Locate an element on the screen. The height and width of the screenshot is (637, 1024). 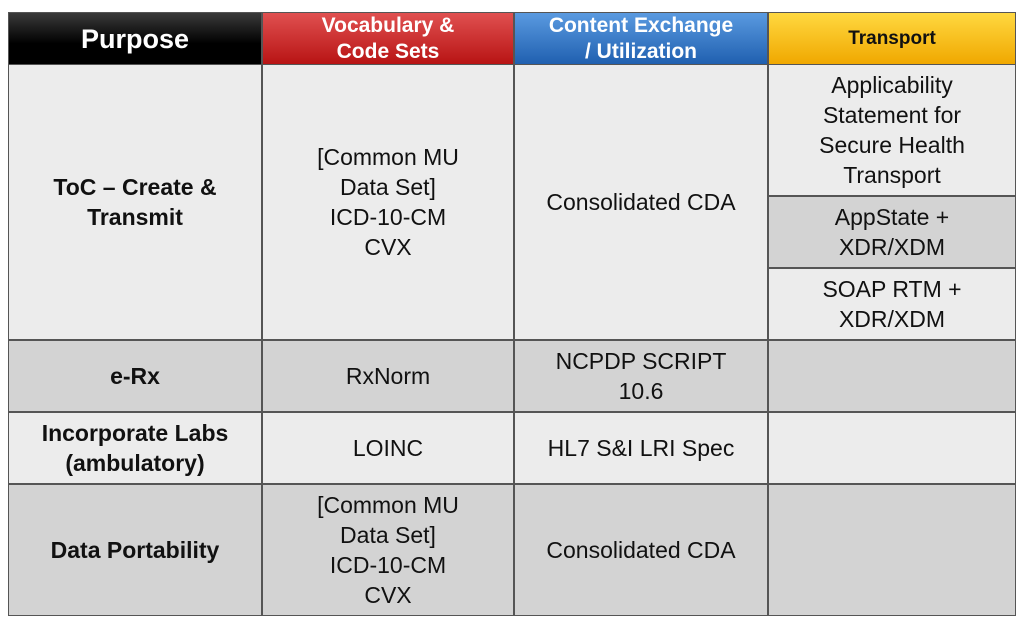
cell-line: Data Portability is located at coordinates (135, 550).